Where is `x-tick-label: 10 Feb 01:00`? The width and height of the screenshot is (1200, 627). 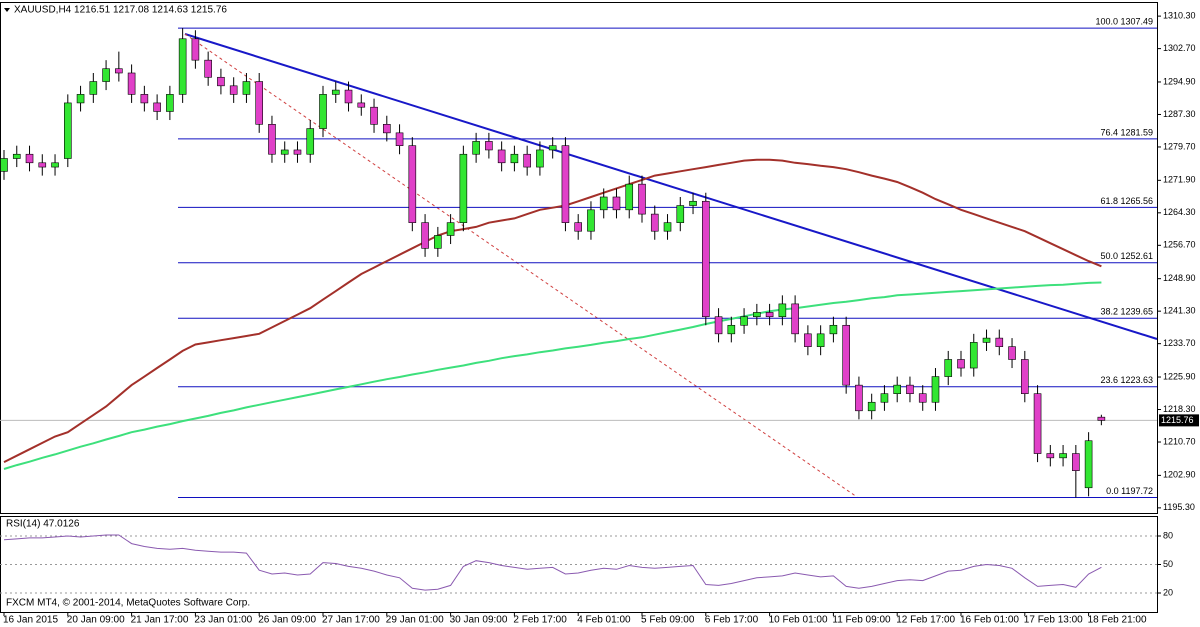 x-tick-label: 10 Feb 01:00 is located at coordinates (798, 620).